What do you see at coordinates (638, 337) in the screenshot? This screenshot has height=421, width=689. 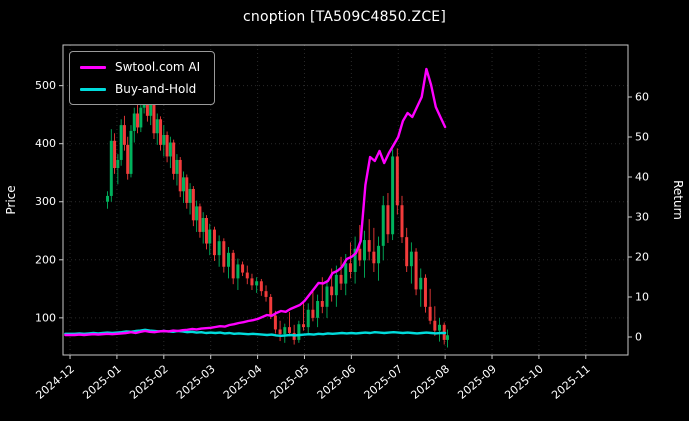 I see `y-right-tick-label: 0` at bounding box center [638, 337].